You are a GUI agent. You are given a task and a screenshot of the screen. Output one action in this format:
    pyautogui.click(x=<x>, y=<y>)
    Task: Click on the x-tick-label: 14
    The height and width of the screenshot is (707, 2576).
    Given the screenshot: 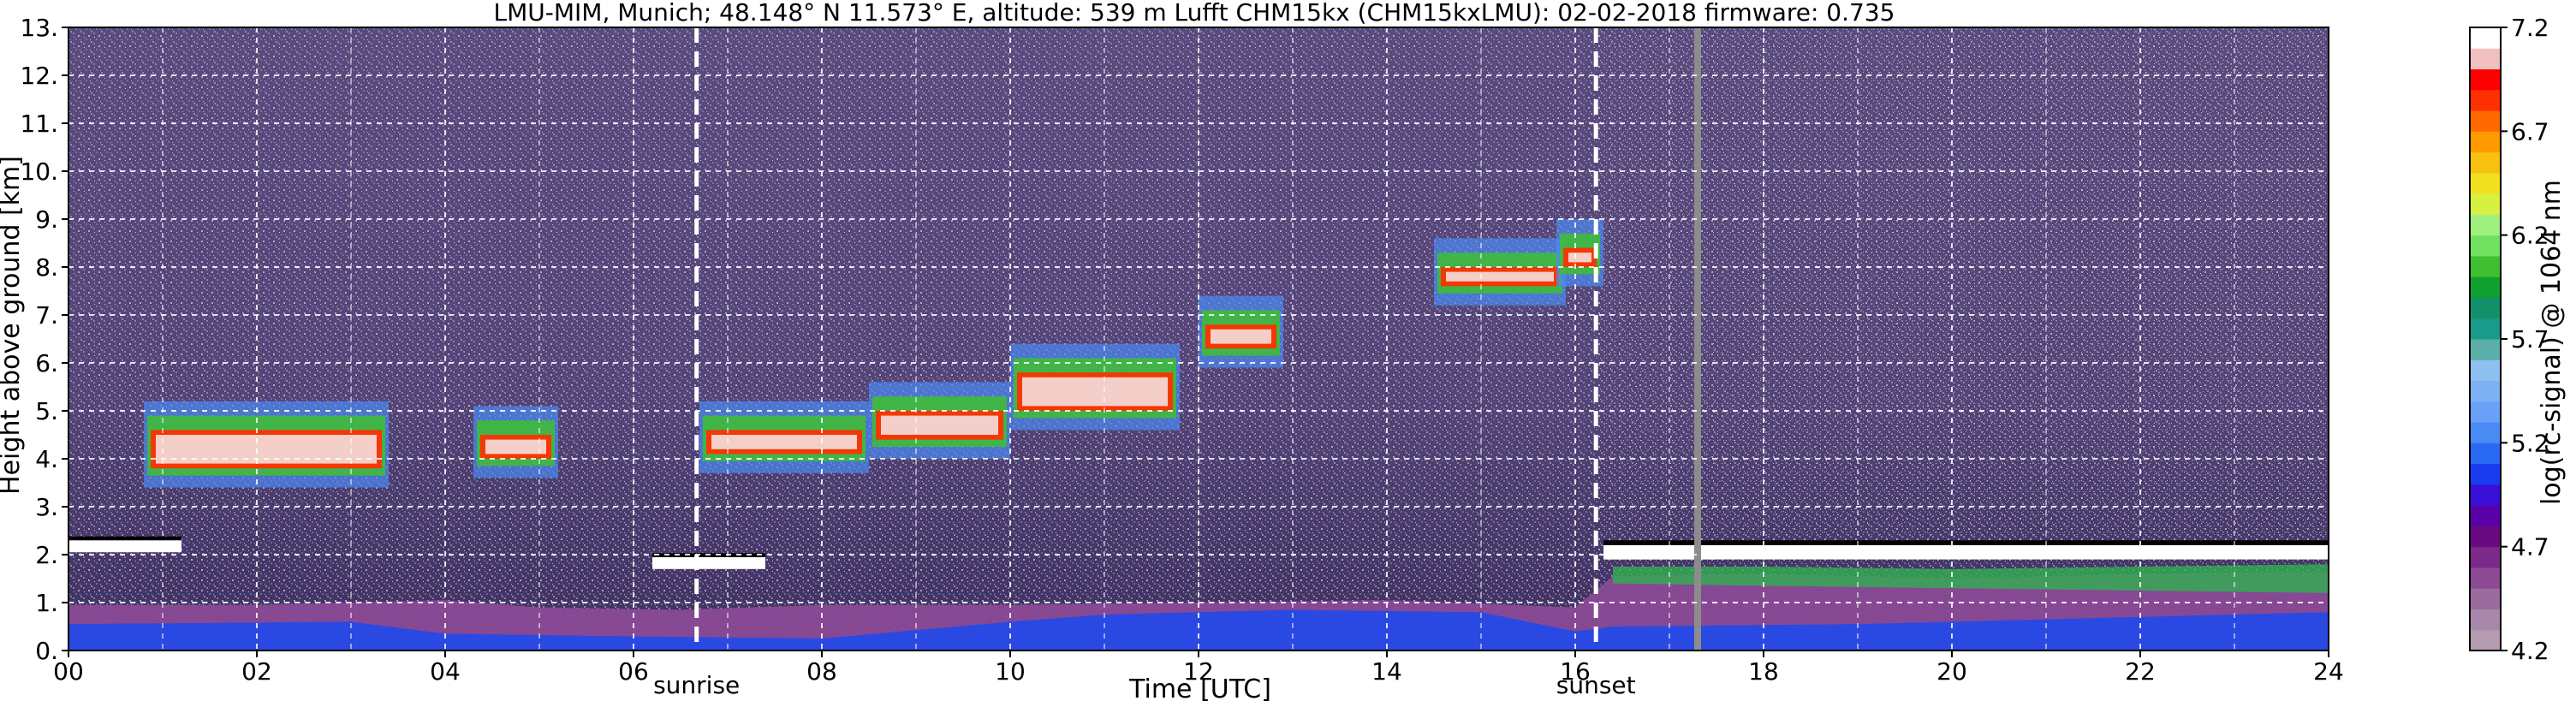 What is the action you would take?
    pyautogui.click(x=1387, y=671)
    